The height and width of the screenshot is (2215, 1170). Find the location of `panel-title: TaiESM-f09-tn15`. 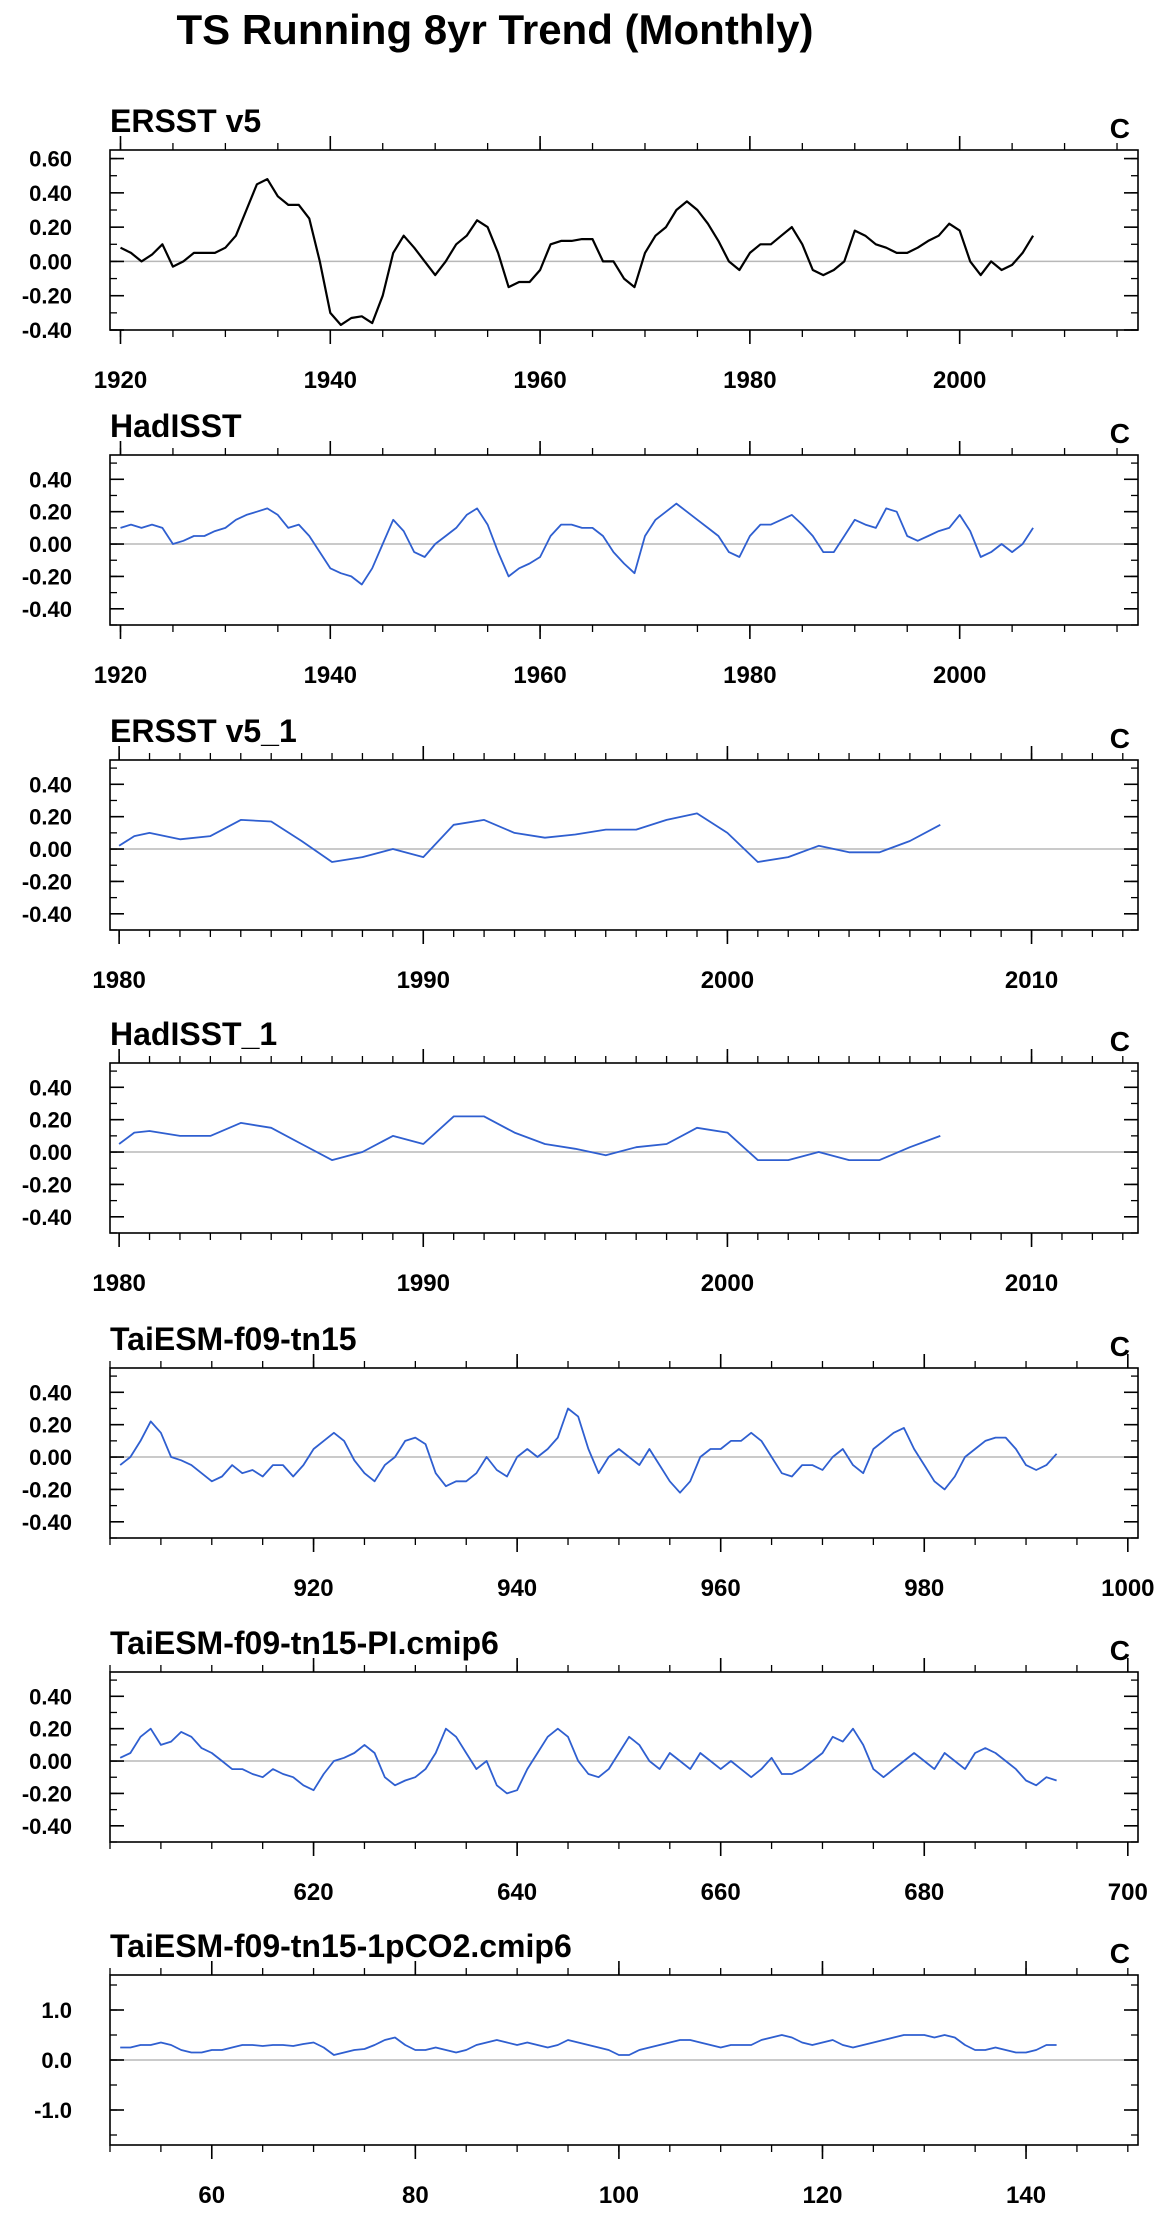

panel-title: TaiESM-f09-tn15 is located at coordinates (233, 1339).